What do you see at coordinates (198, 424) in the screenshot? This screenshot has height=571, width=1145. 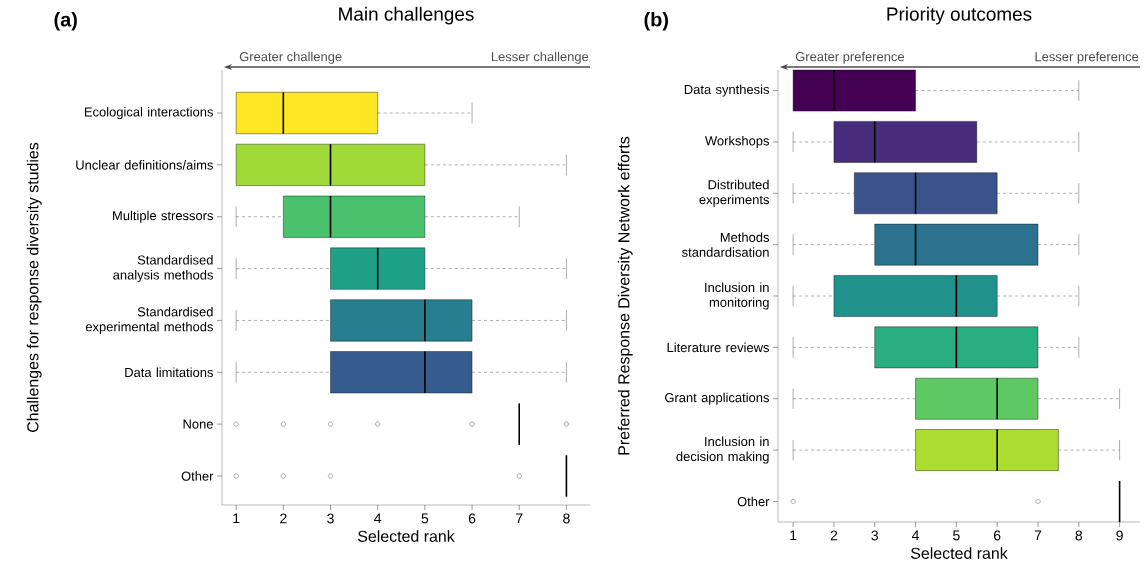 I see `y-tick-label: None` at bounding box center [198, 424].